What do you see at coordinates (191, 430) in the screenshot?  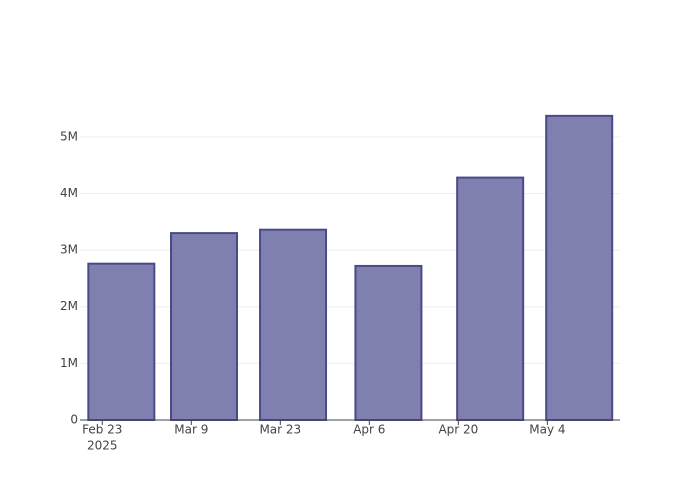 I see `x-tick-label: Mar 9` at bounding box center [191, 430].